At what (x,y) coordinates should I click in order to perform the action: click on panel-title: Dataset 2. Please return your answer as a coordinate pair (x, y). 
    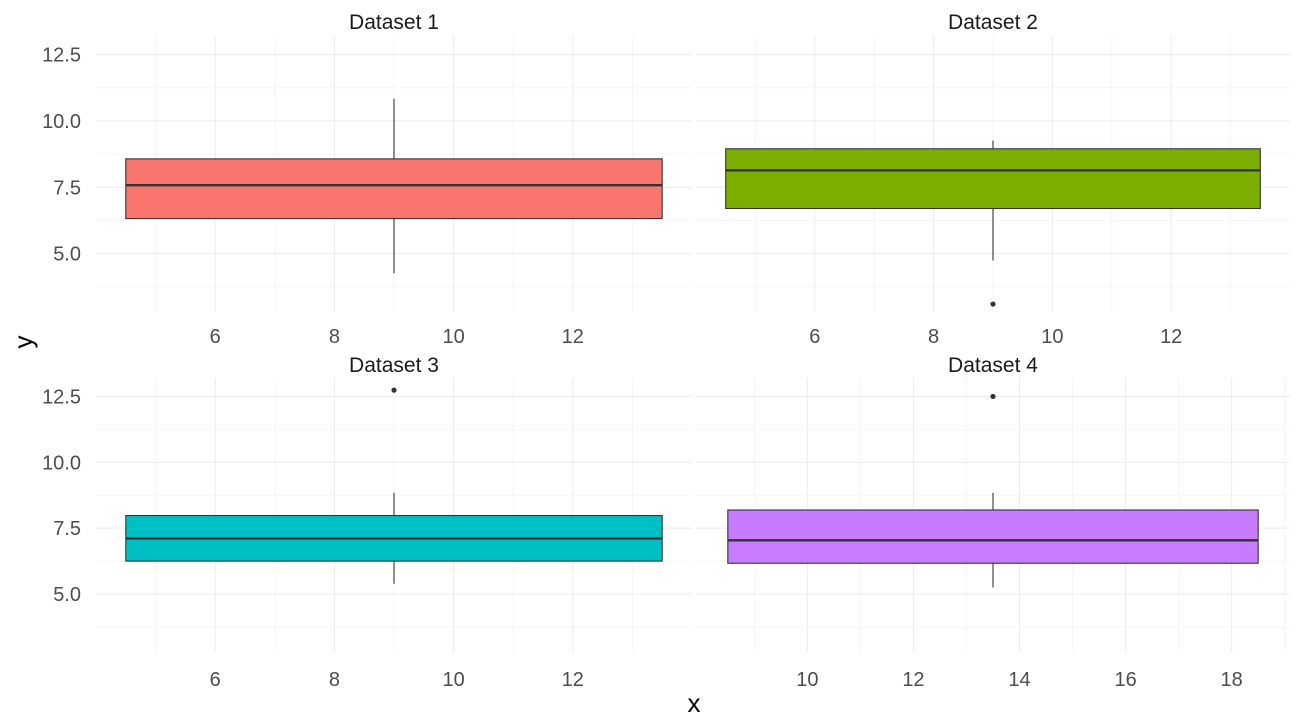
    Looking at the image, I should click on (993, 22).